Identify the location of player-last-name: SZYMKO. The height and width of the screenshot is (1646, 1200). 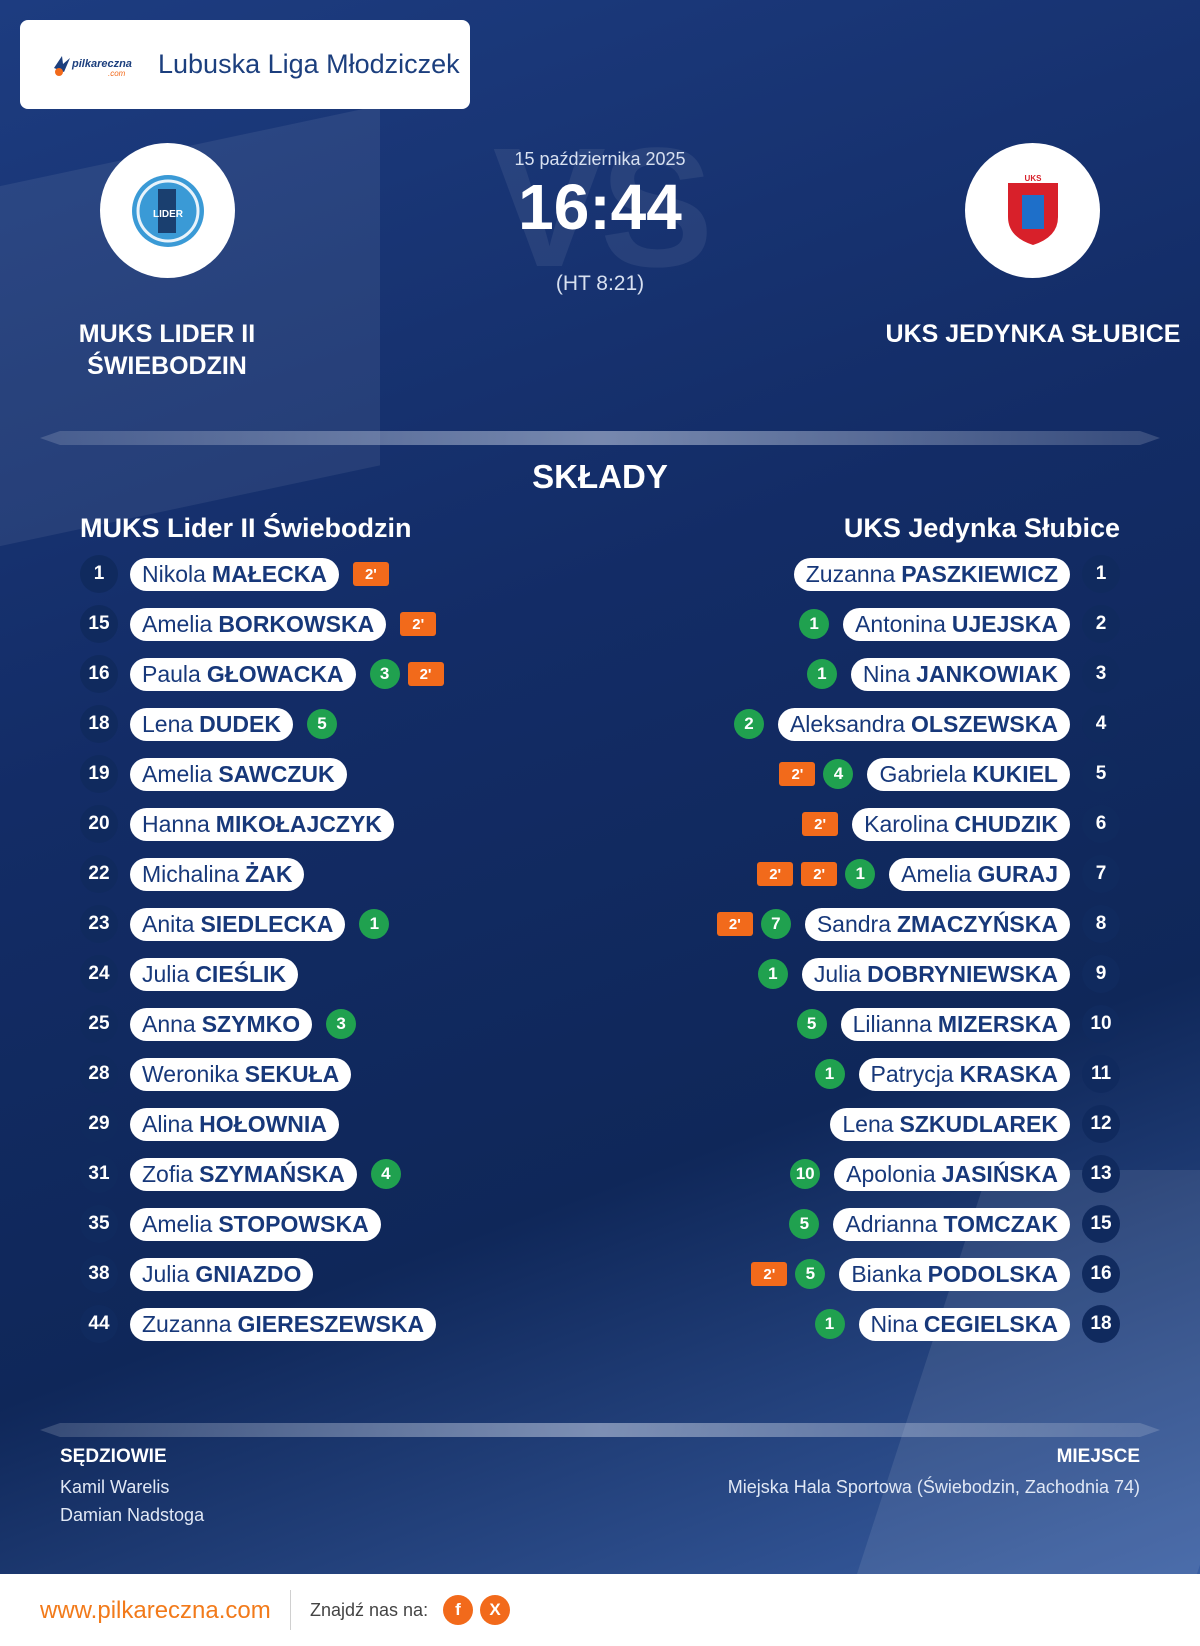
(251, 1023).